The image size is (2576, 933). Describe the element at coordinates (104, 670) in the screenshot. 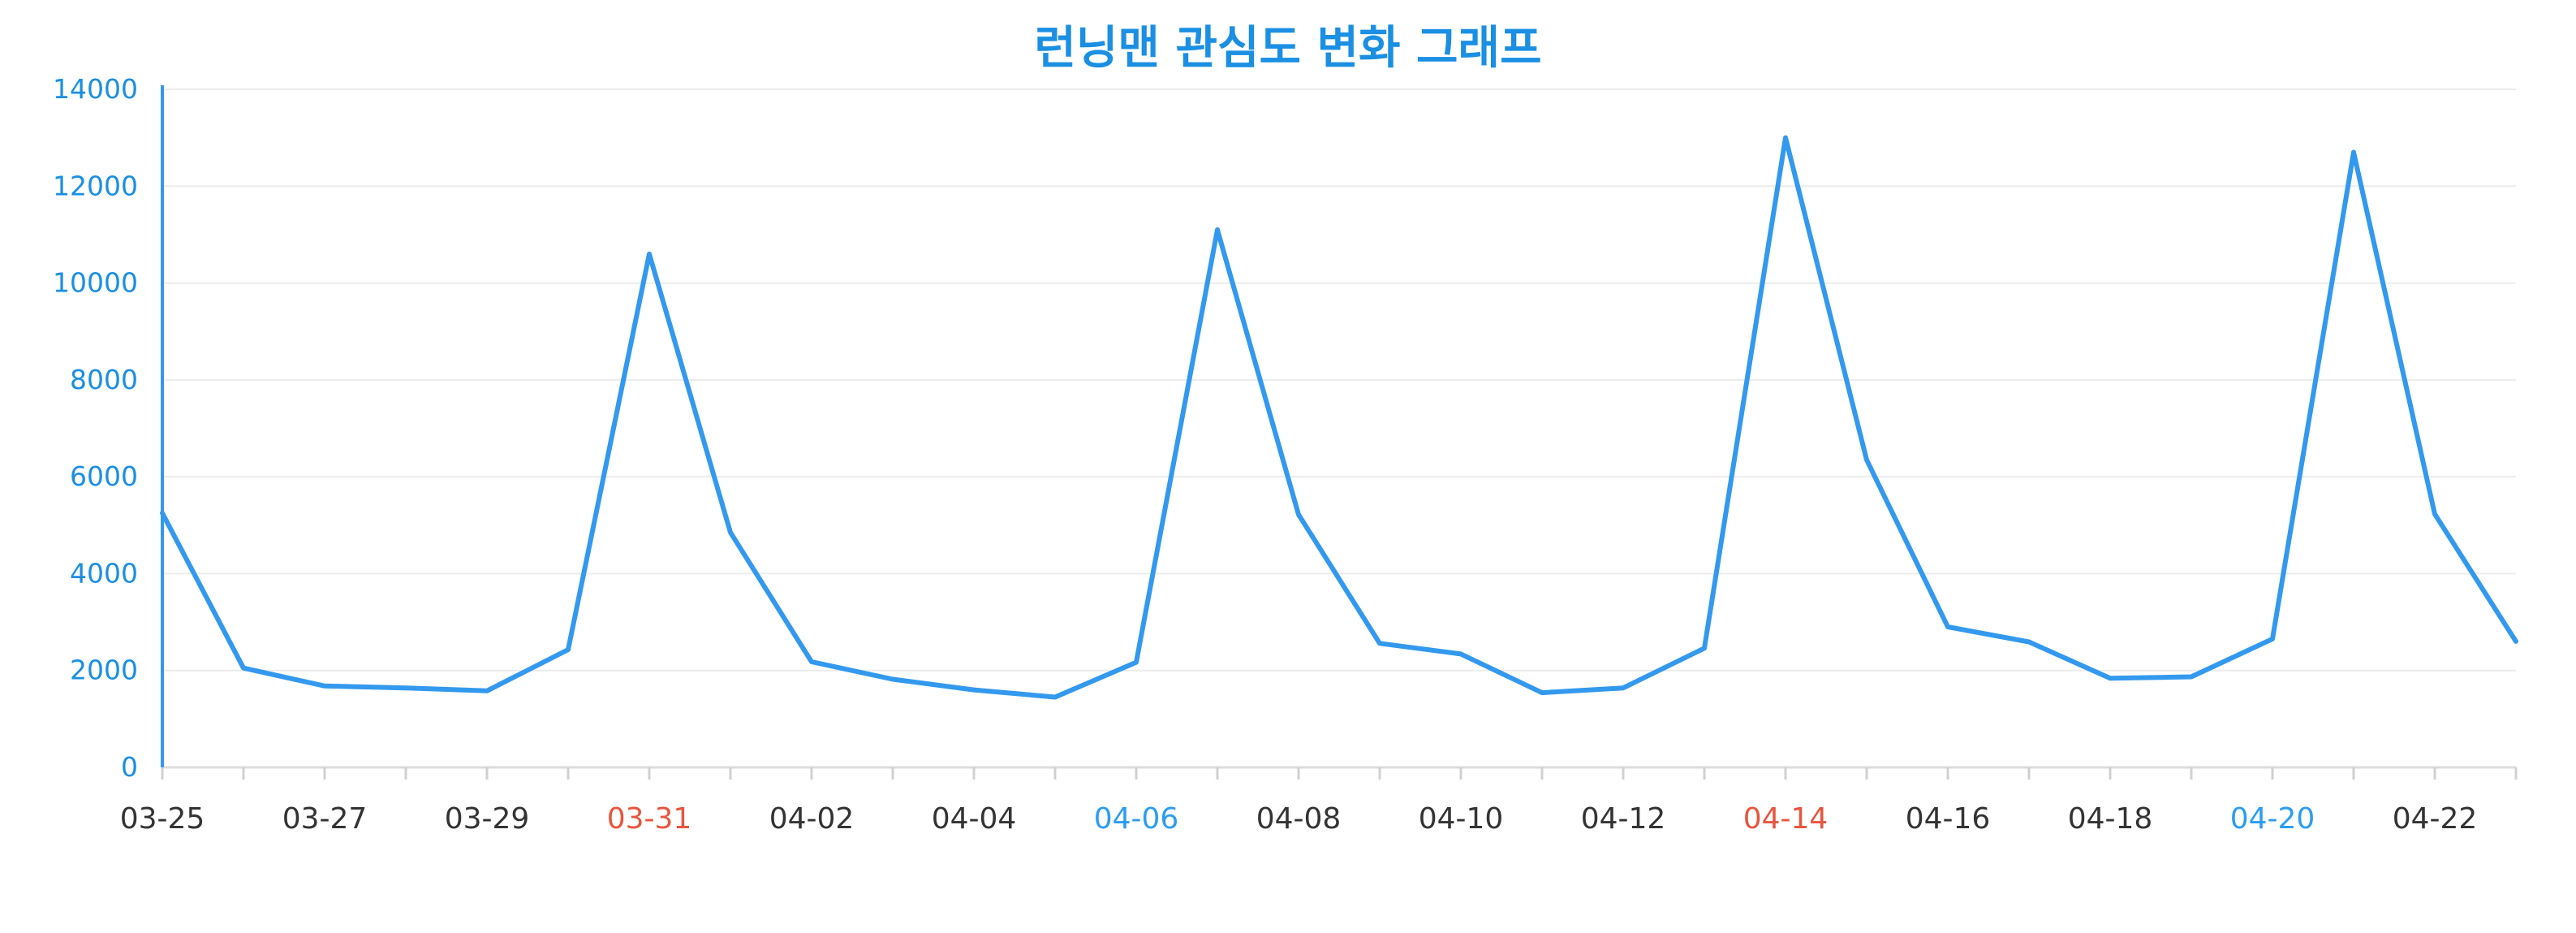

I see `y-tick-label: 2000` at that location.